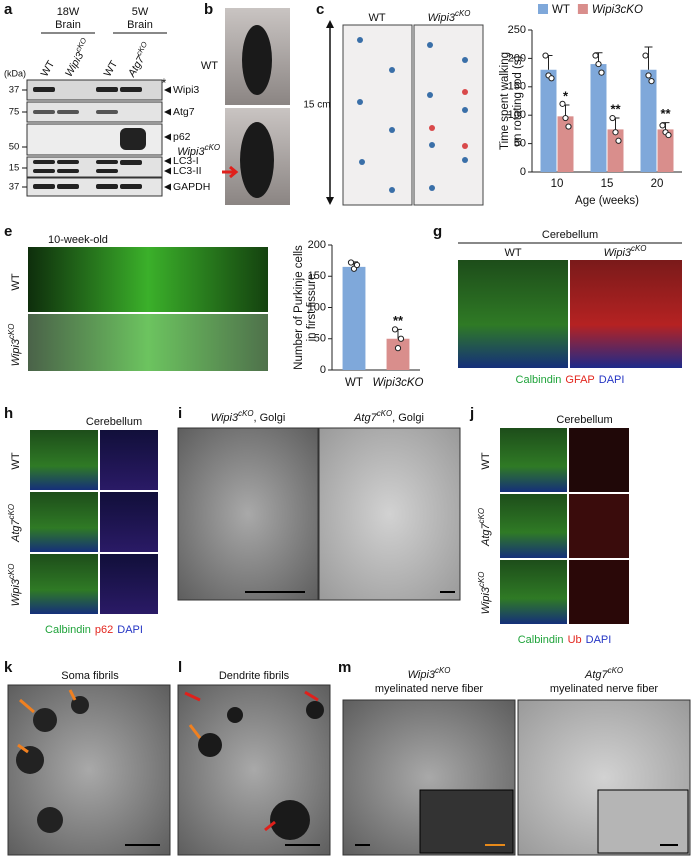 The width and height of the screenshot is (692, 863). Describe the element at coordinates (182, 137) in the screenshot. I see `label: p62` at that location.